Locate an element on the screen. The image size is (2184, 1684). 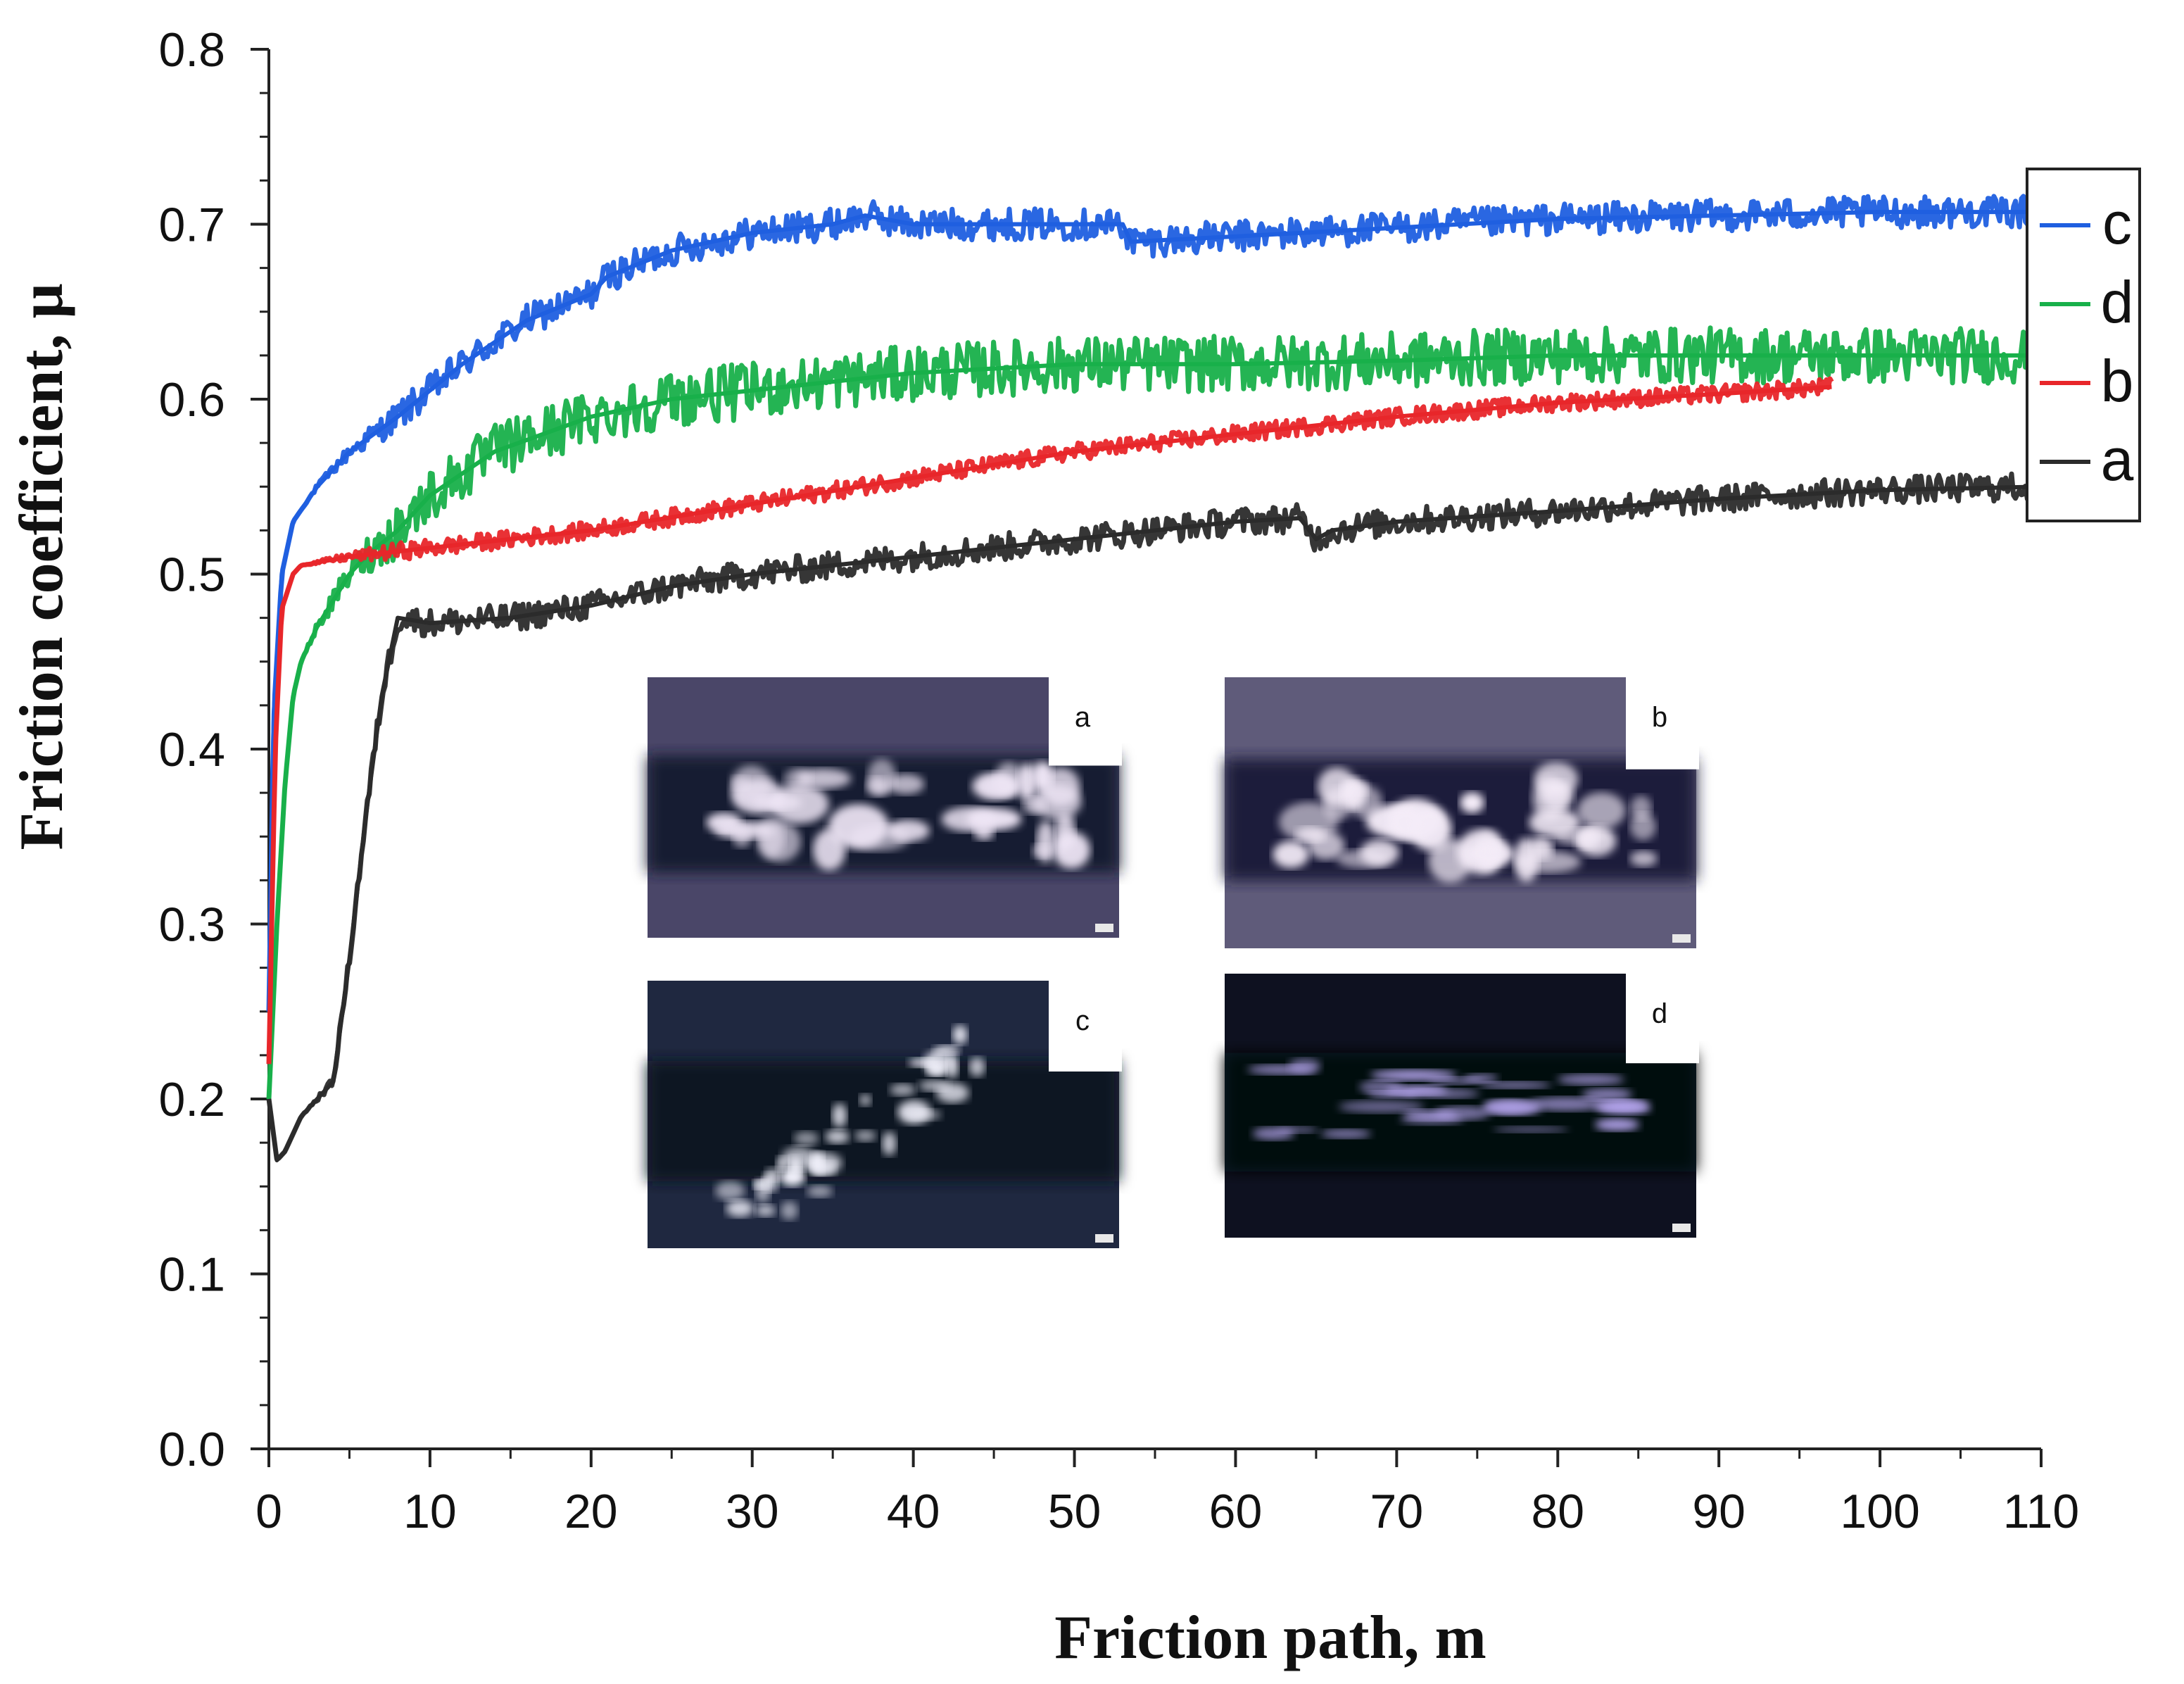
inset-micrograph-a: a is located at coordinates (885, 806).